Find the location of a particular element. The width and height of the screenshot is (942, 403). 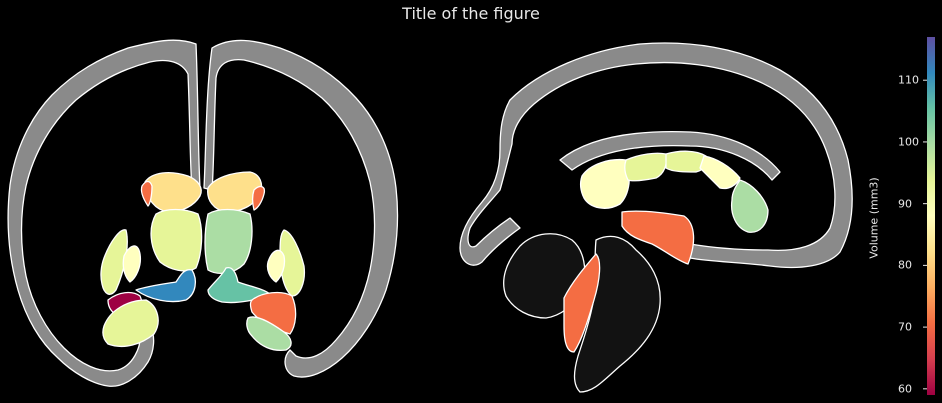

region-ventraldc-sagittal is located at coordinates (658, 237).